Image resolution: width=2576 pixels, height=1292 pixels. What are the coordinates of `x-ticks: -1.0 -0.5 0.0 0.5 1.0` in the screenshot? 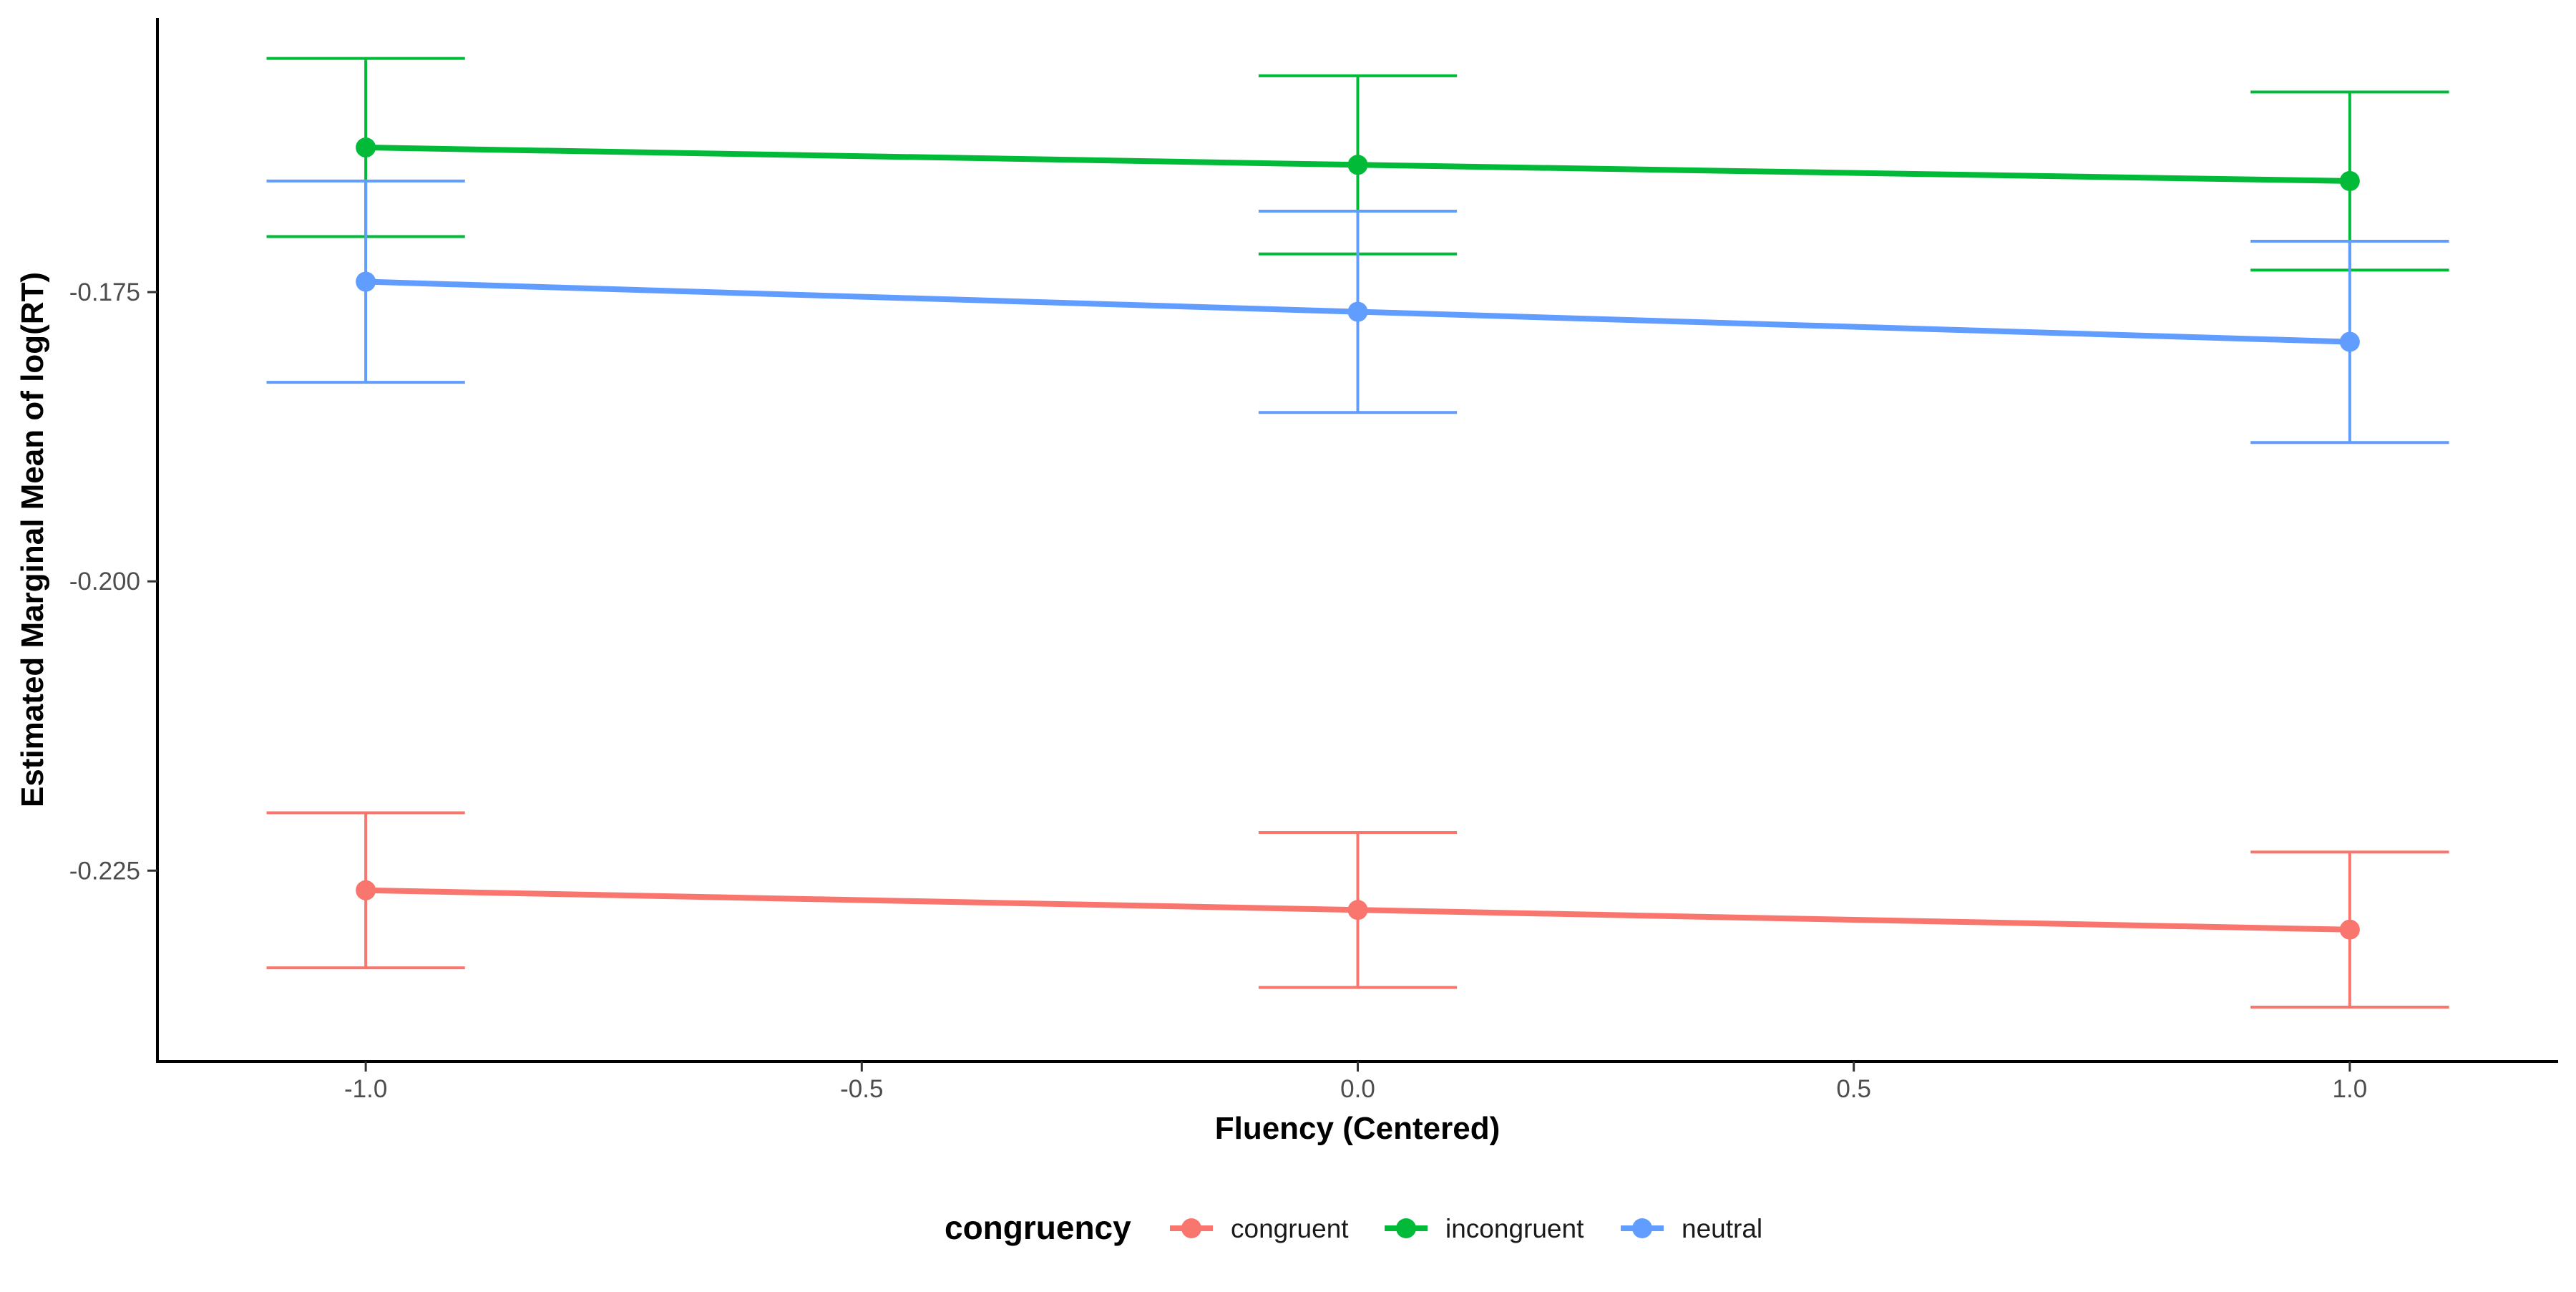 It's located at (1355, 1082).